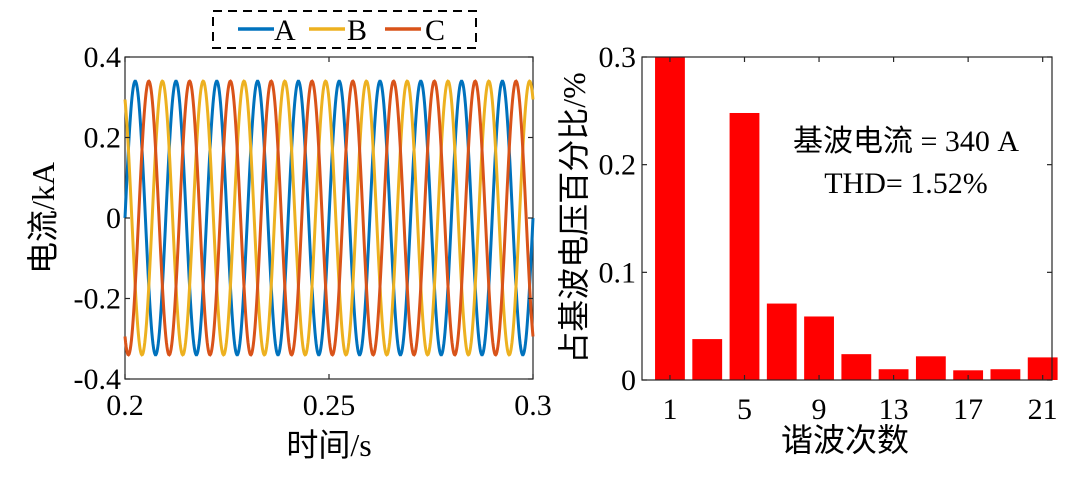 Image resolution: width=1089 pixels, height=497 pixels. I want to click on x-tick-label: 17, so click(968, 409).